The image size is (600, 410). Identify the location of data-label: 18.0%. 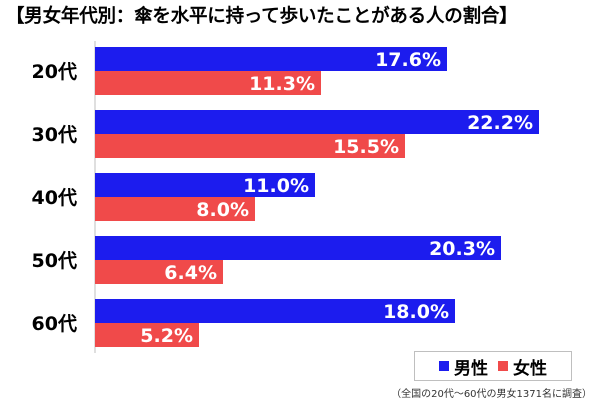
(416, 312).